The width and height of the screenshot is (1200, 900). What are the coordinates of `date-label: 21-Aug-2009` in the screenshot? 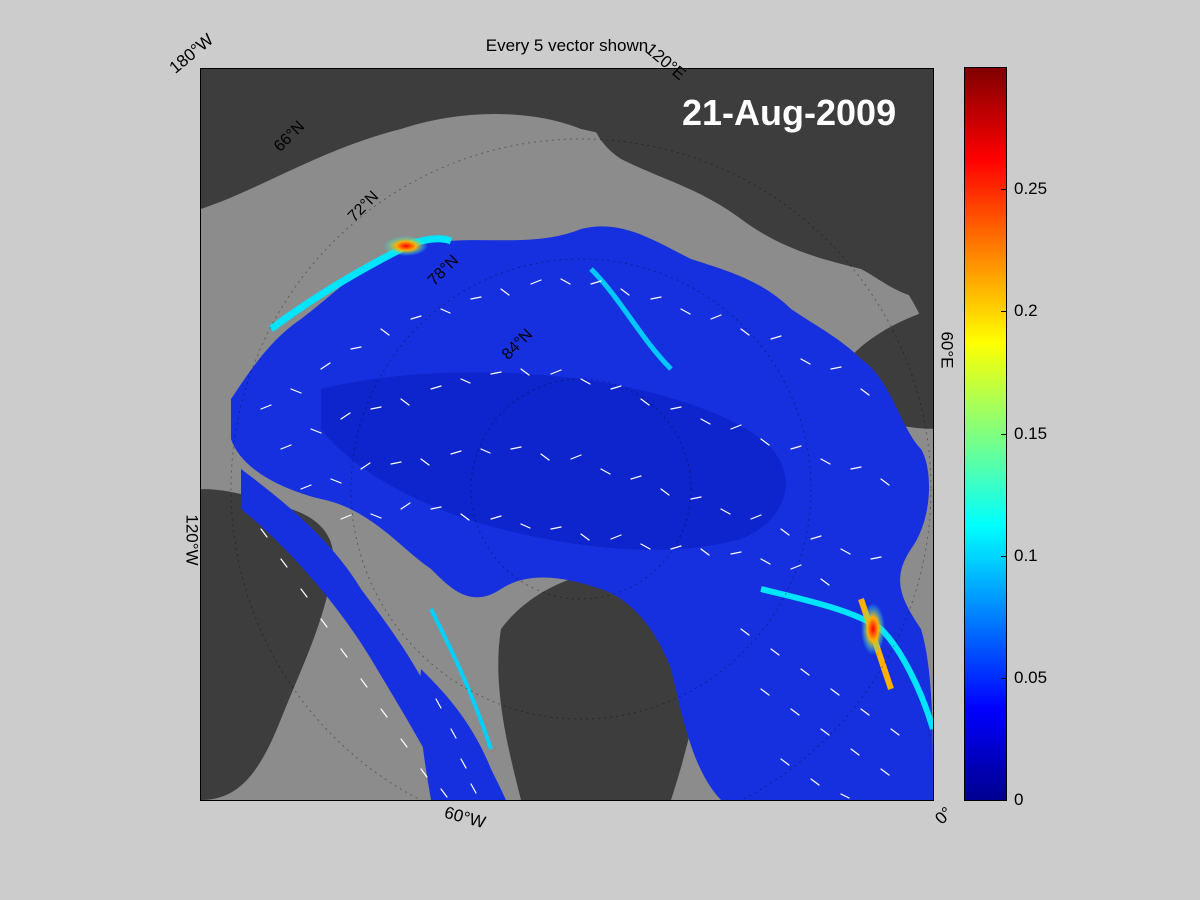 It's located at (789, 112).